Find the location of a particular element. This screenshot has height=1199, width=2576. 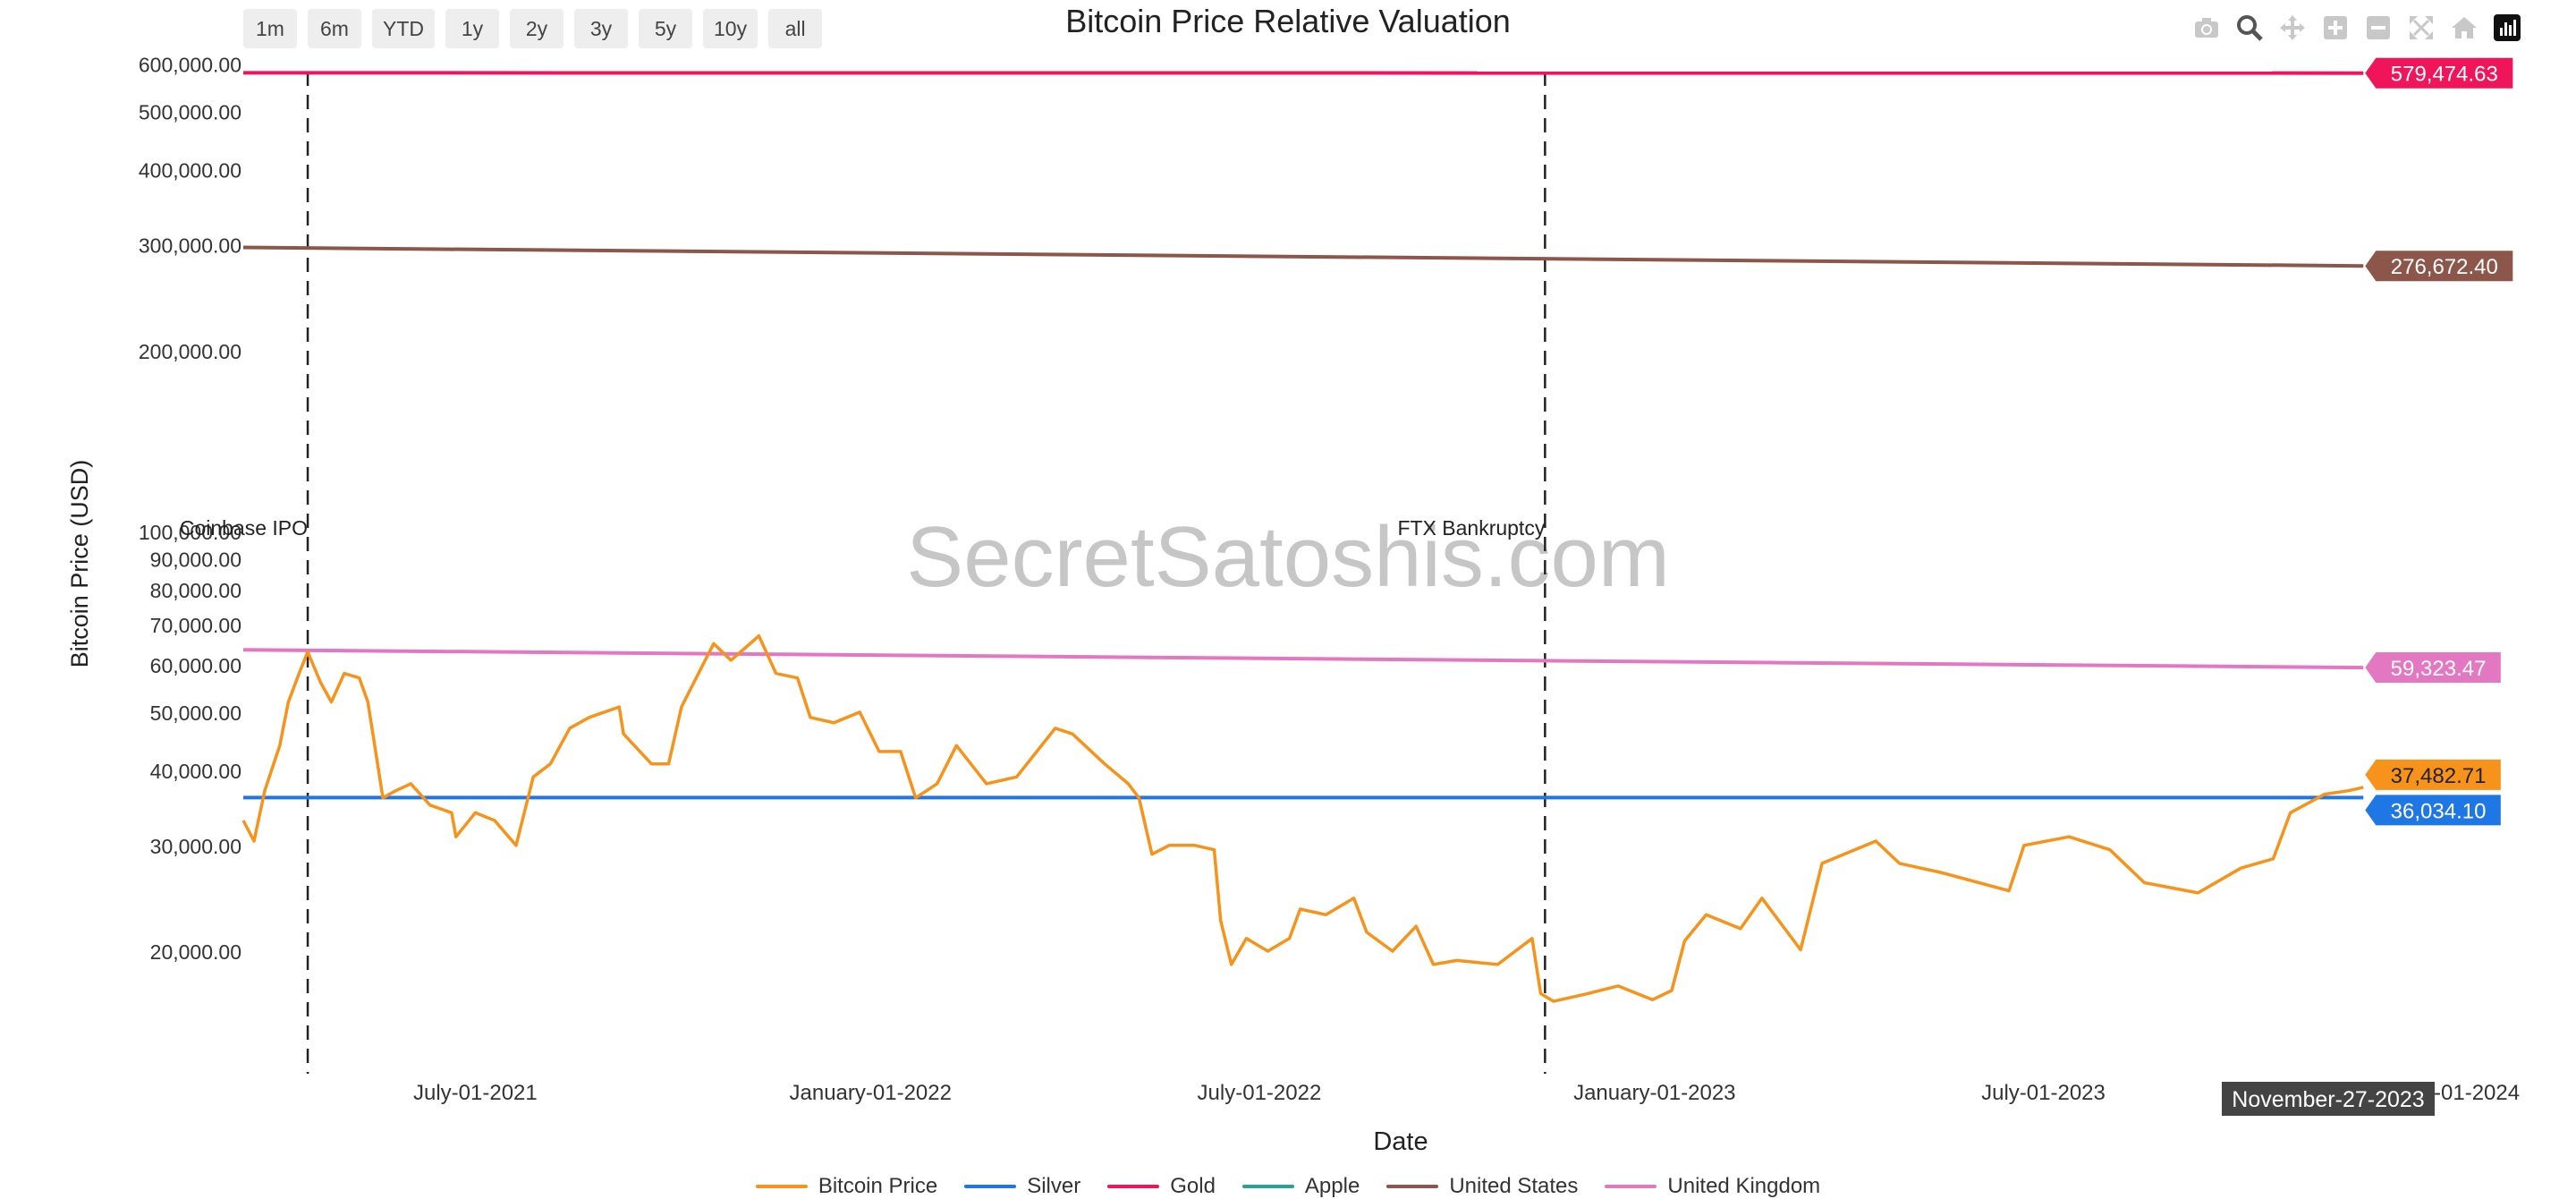

range-button-5y: 5y is located at coordinates (665, 28).